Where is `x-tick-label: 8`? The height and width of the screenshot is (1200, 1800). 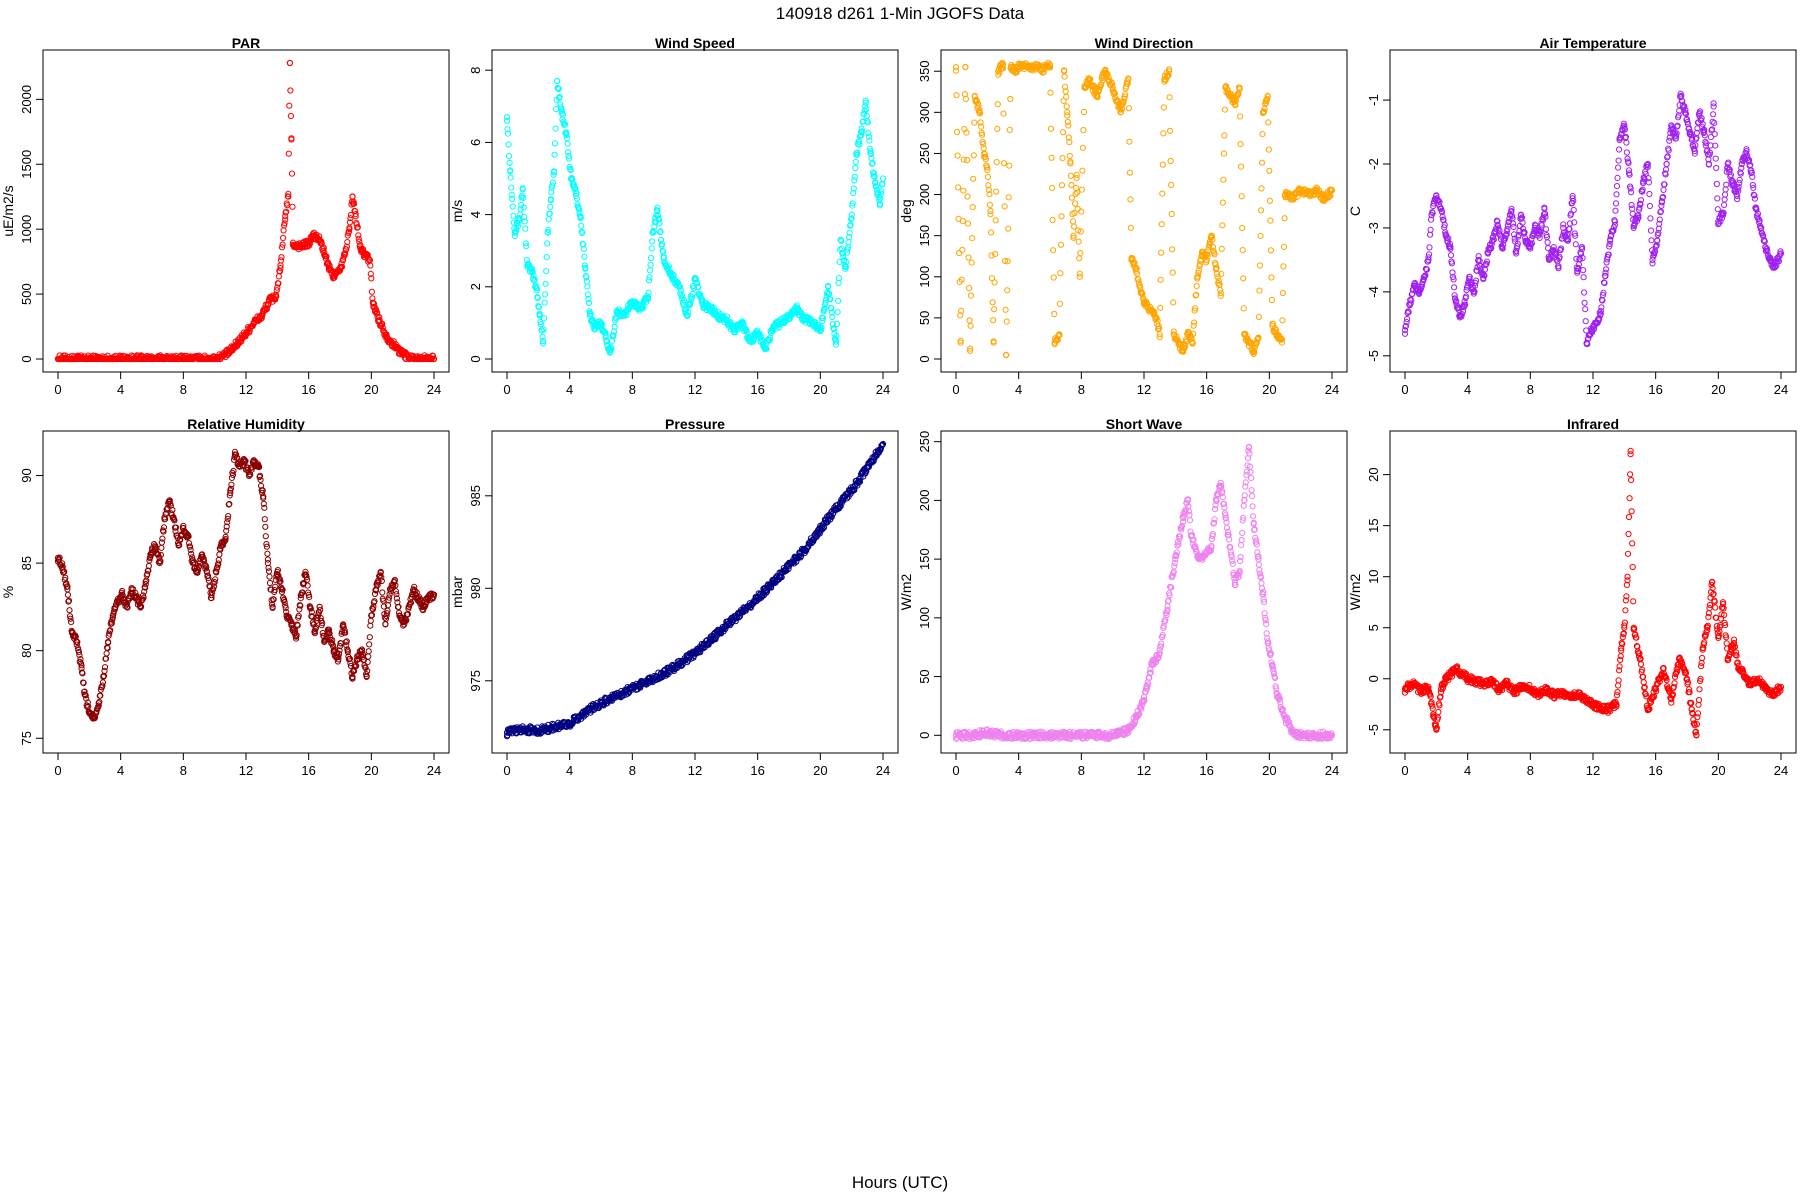
x-tick-label: 8 is located at coordinates (1530, 389).